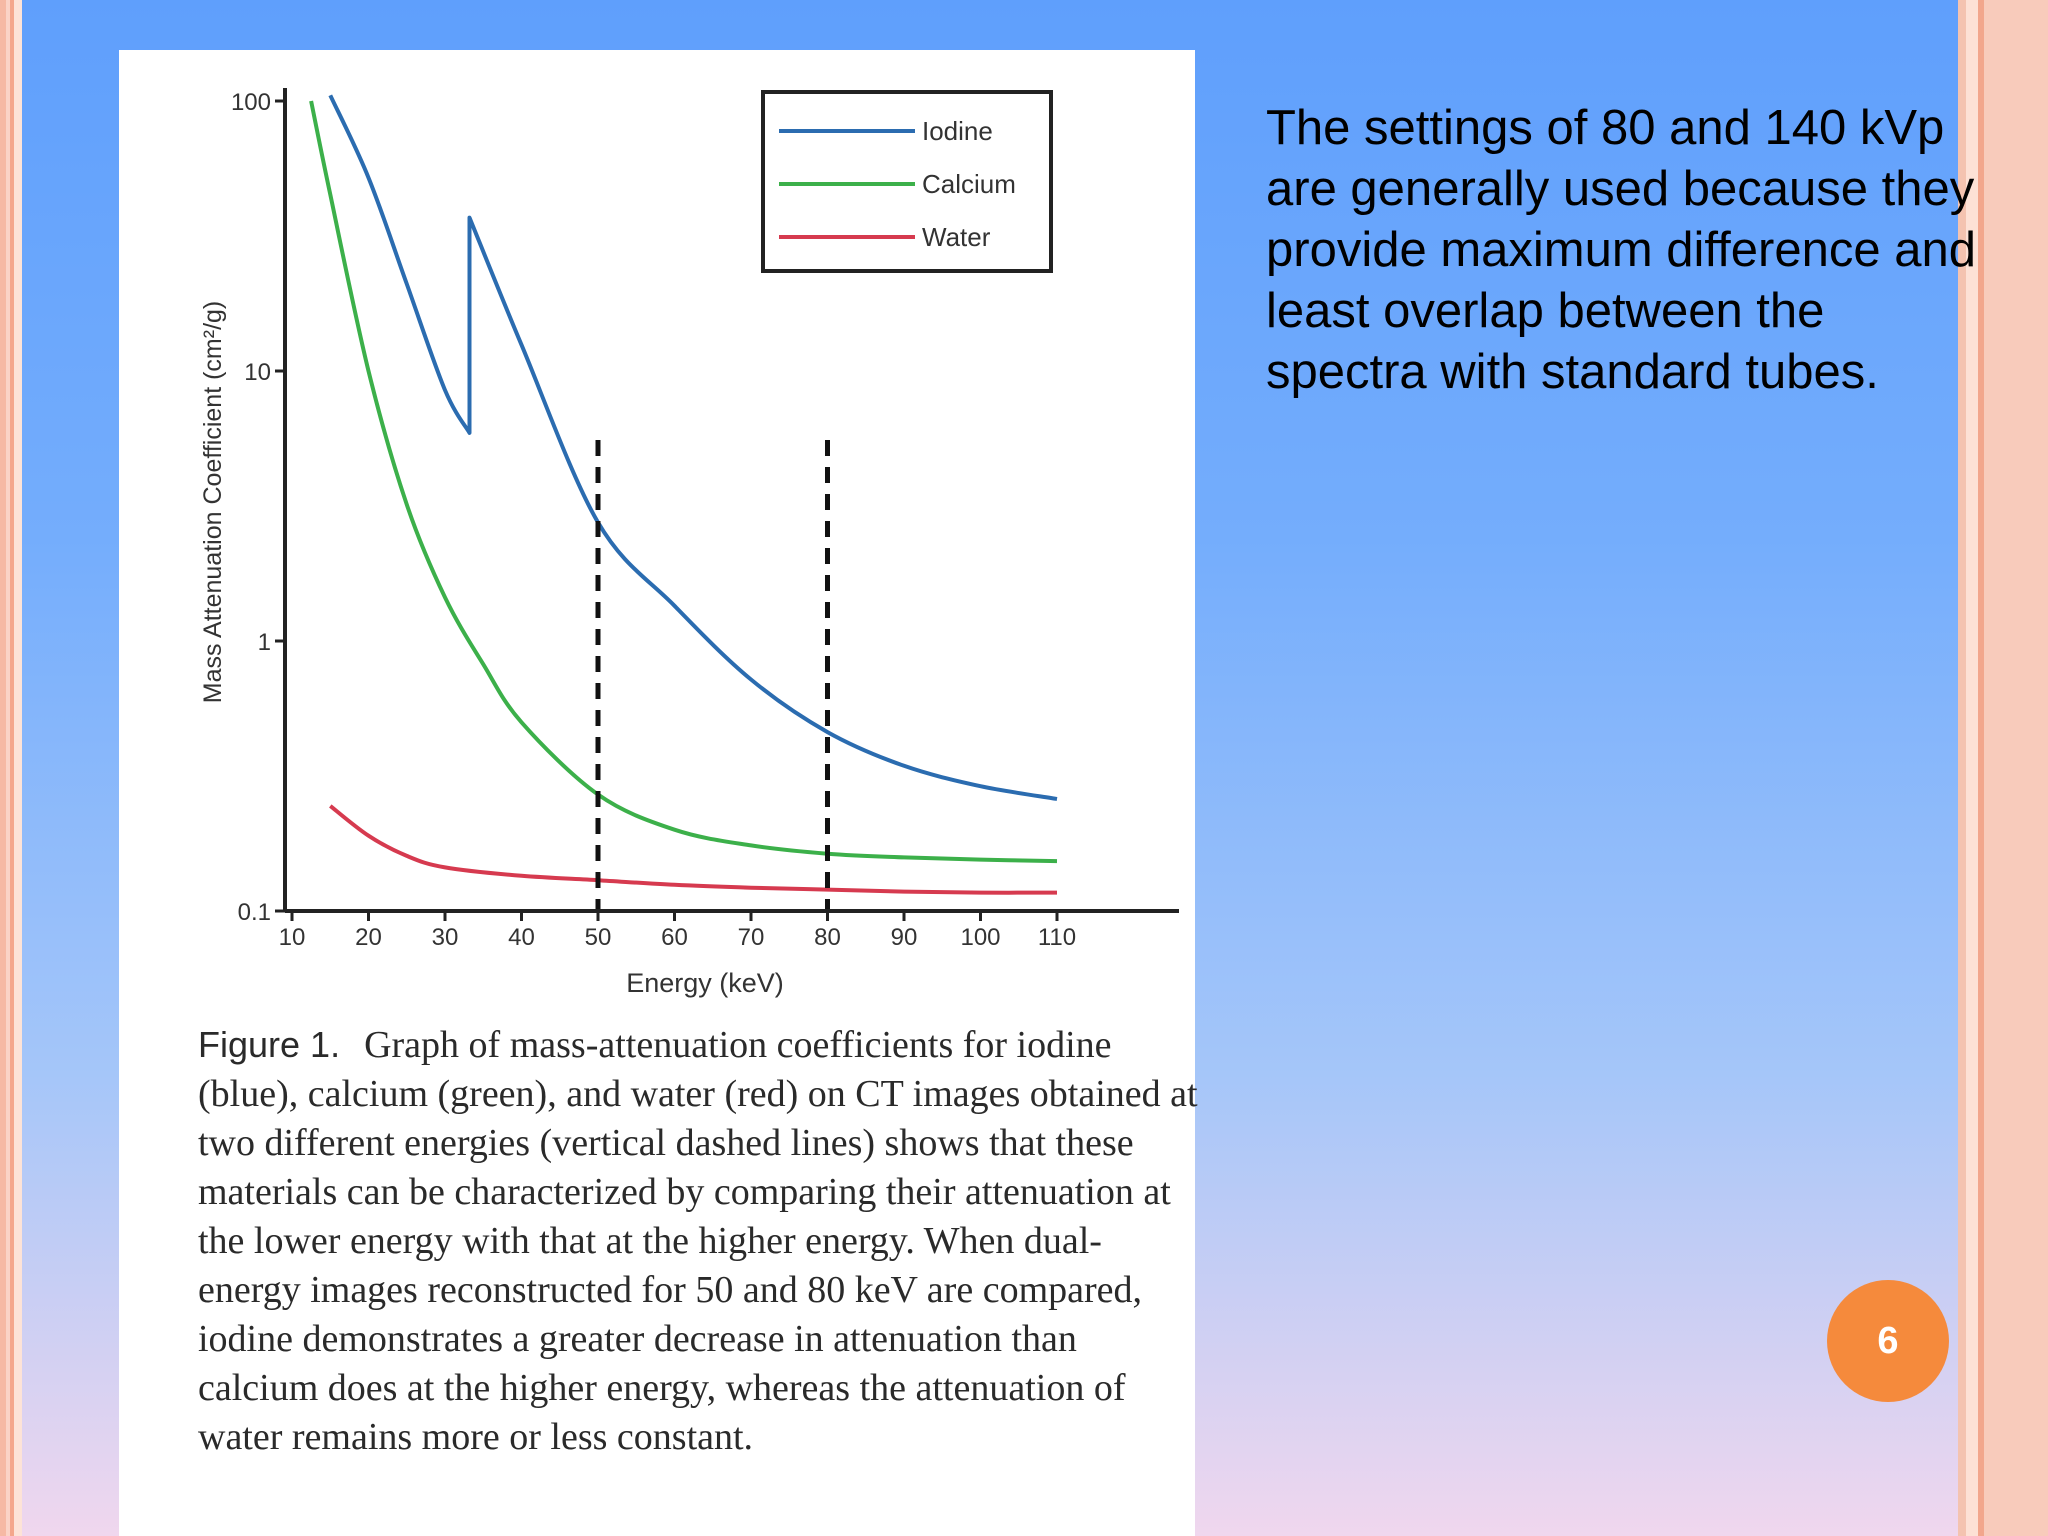 This screenshot has height=1536, width=2048. What do you see at coordinates (264, 642) in the screenshot?
I see `y-tick-label: 1` at bounding box center [264, 642].